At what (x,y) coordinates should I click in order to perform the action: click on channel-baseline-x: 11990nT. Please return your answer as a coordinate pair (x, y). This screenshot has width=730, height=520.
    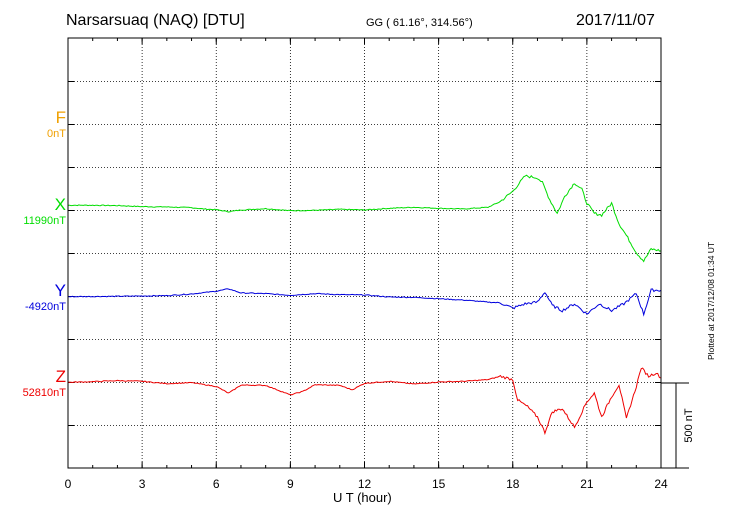
    Looking at the image, I should click on (44, 221).